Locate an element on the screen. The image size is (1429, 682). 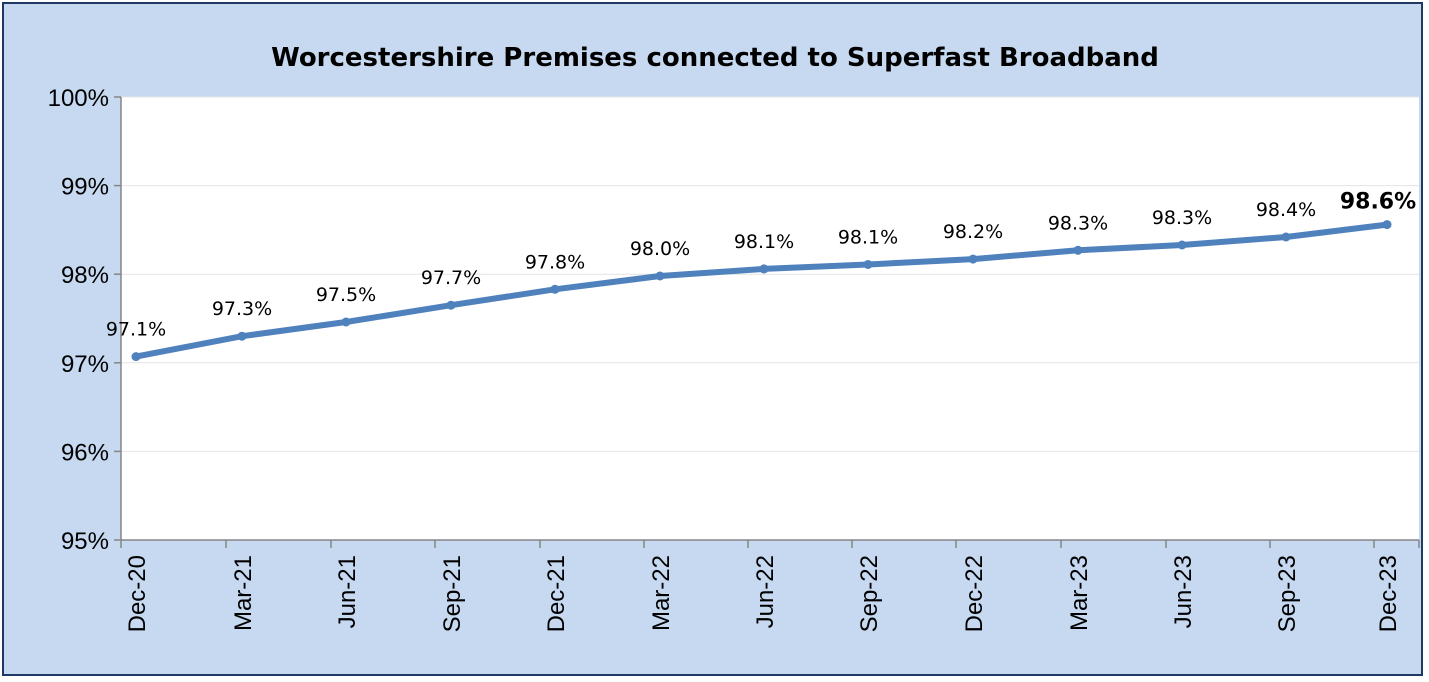
y-tick-label: 95% is located at coordinates (85, 541).